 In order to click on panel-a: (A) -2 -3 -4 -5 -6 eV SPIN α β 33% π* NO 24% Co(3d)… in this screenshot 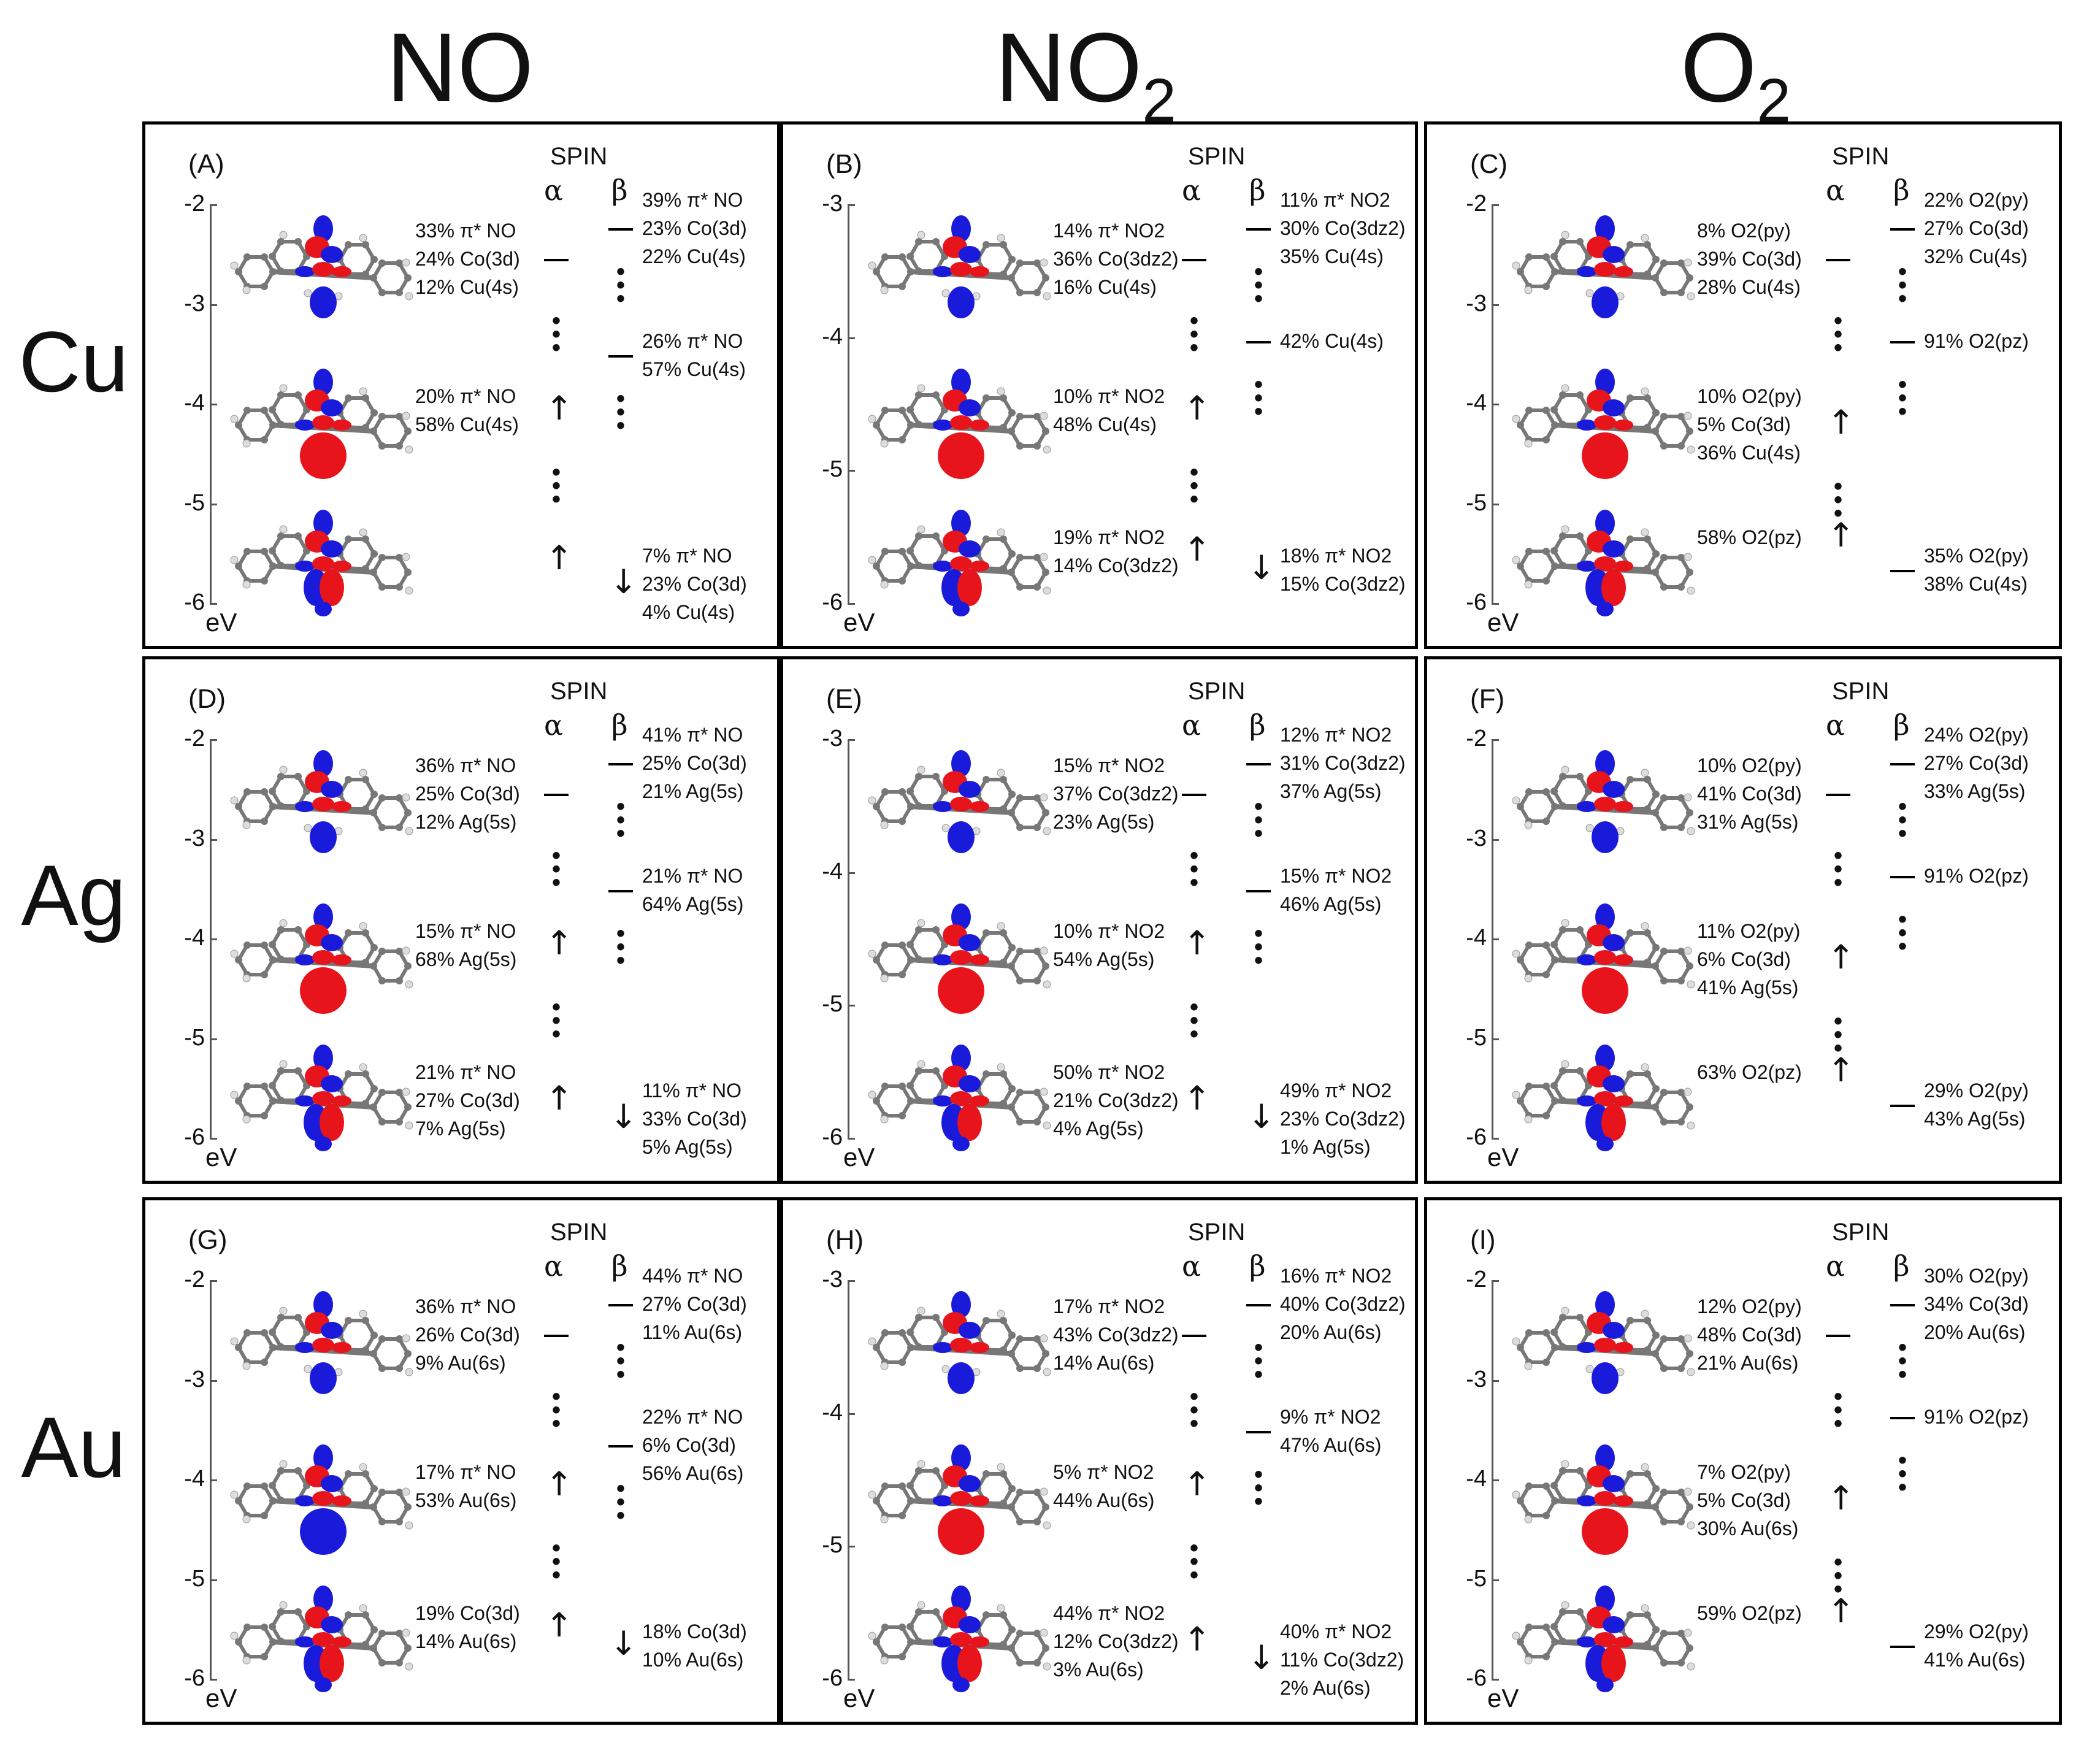, I will do `click(461, 385)`.